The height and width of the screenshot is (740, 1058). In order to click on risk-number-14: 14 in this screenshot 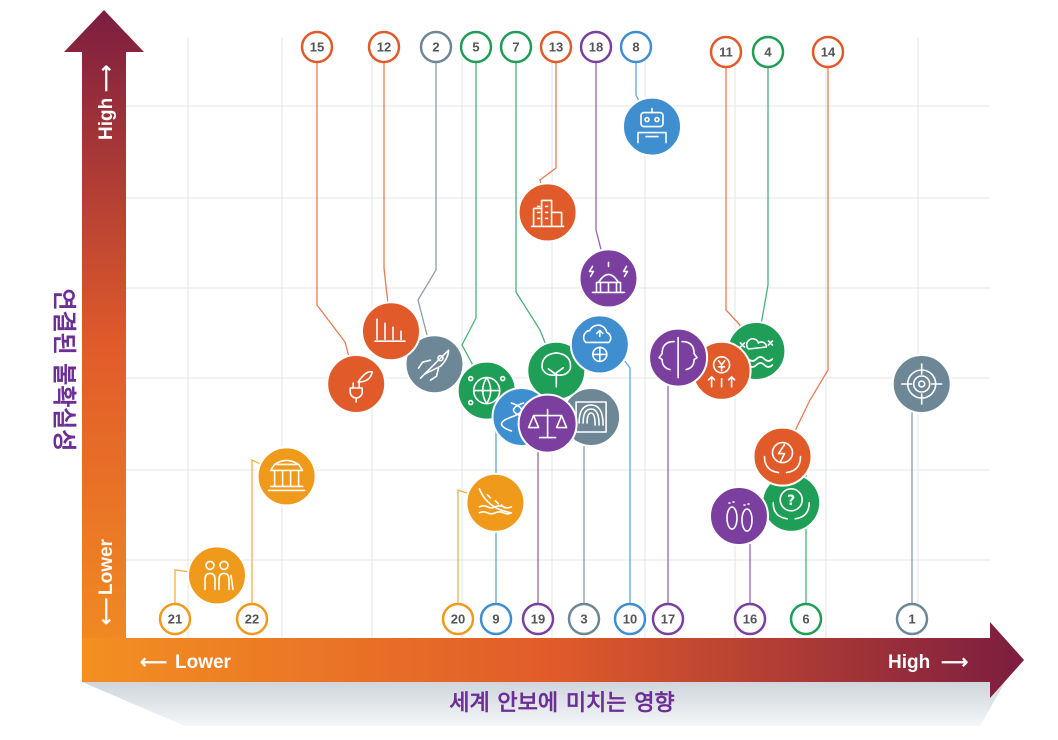, I will do `click(828, 52)`.